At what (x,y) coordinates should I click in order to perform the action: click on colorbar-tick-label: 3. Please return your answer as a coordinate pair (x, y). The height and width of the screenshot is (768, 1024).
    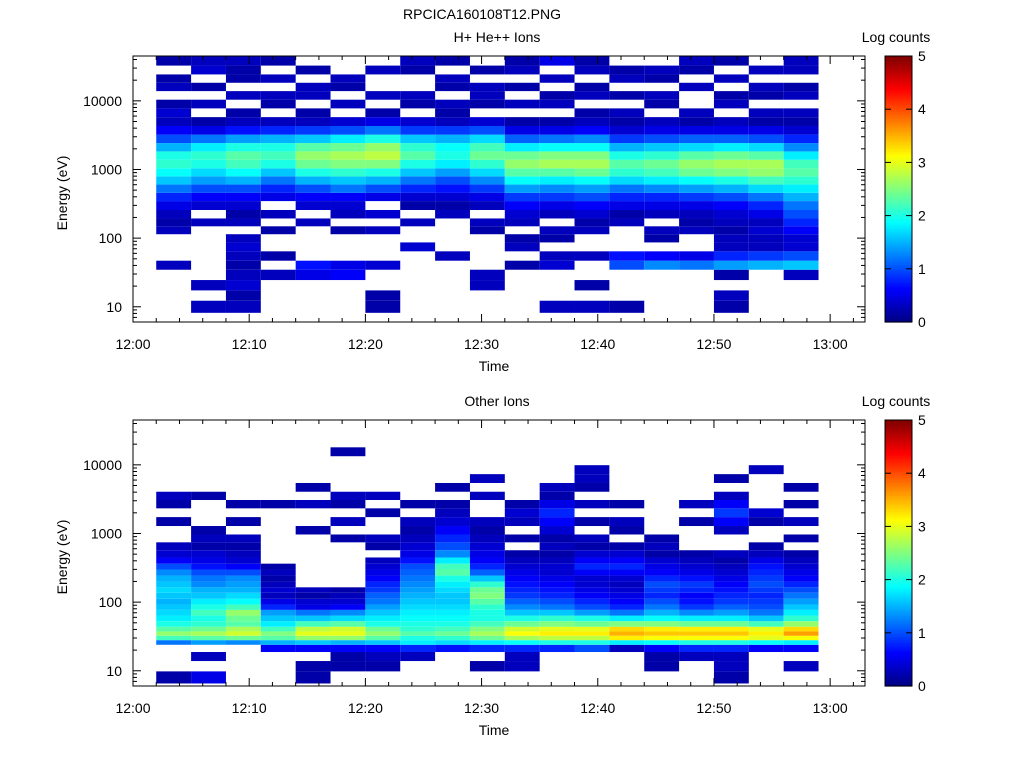
    Looking at the image, I should click on (922, 162).